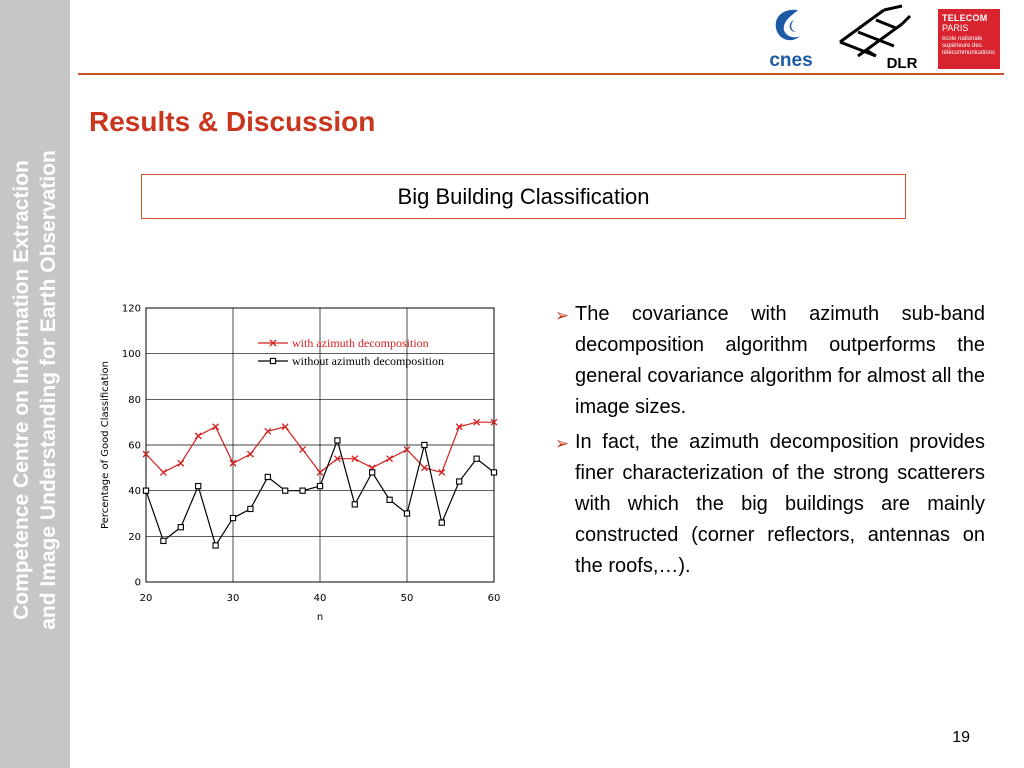 The width and height of the screenshot is (1024, 768). What do you see at coordinates (131, 354) in the screenshot?
I see `y-tick-label: 100` at bounding box center [131, 354].